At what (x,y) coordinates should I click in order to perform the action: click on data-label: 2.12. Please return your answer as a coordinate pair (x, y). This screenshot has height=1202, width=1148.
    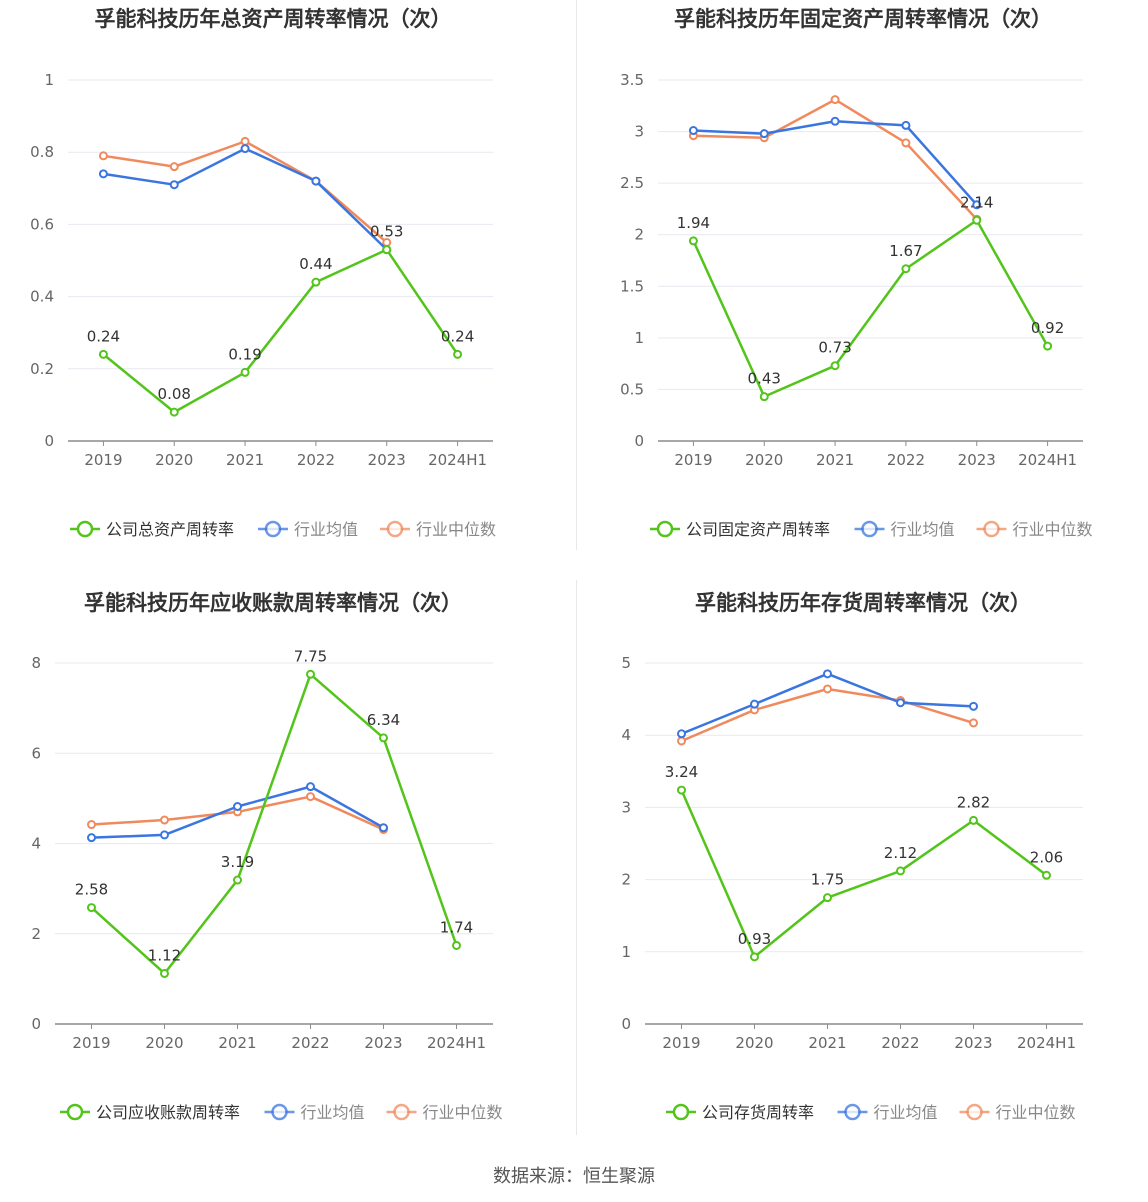
    Looking at the image, I should click on (900, 853).